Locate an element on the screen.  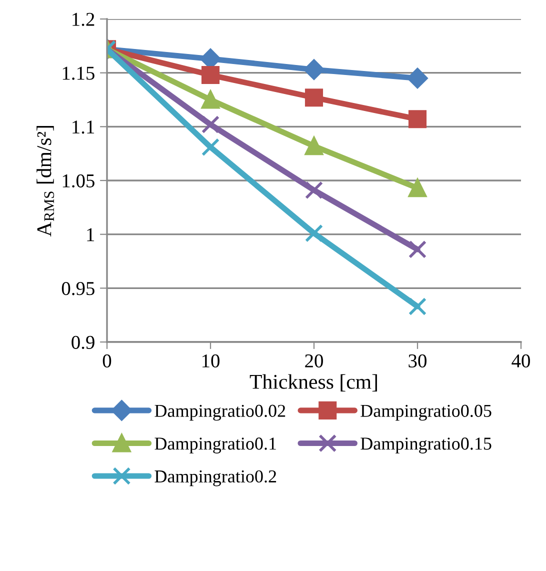
y-tick-label: 1.1 is located at coordinates (83, 127).